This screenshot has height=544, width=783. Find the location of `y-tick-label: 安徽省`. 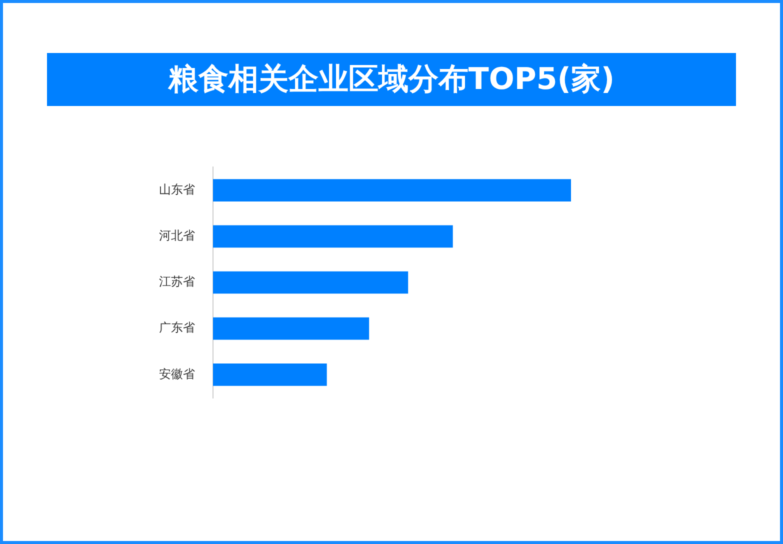

y-tick-label: 安徽省 is located at coordinates (177, 373).